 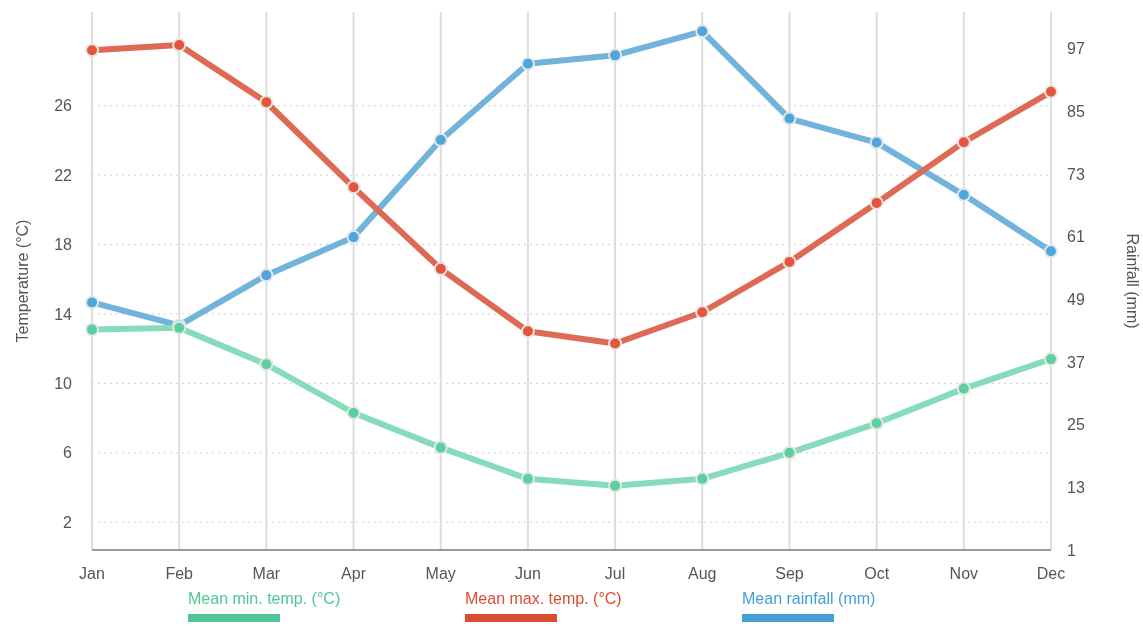 I want to click on y-axis-title: Temperature (°C), so click(x=22, y=281).